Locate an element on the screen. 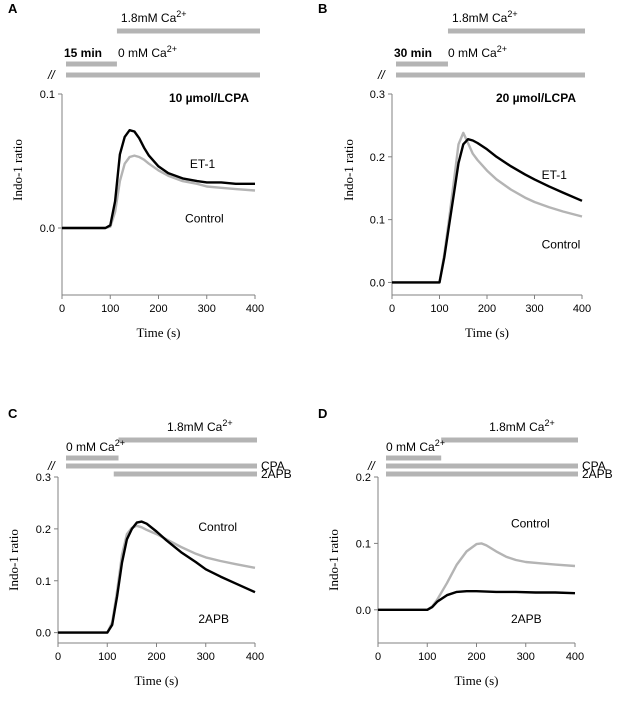 The image size is (624, 714). panel-letter: C is located at coordinates (13, 413).